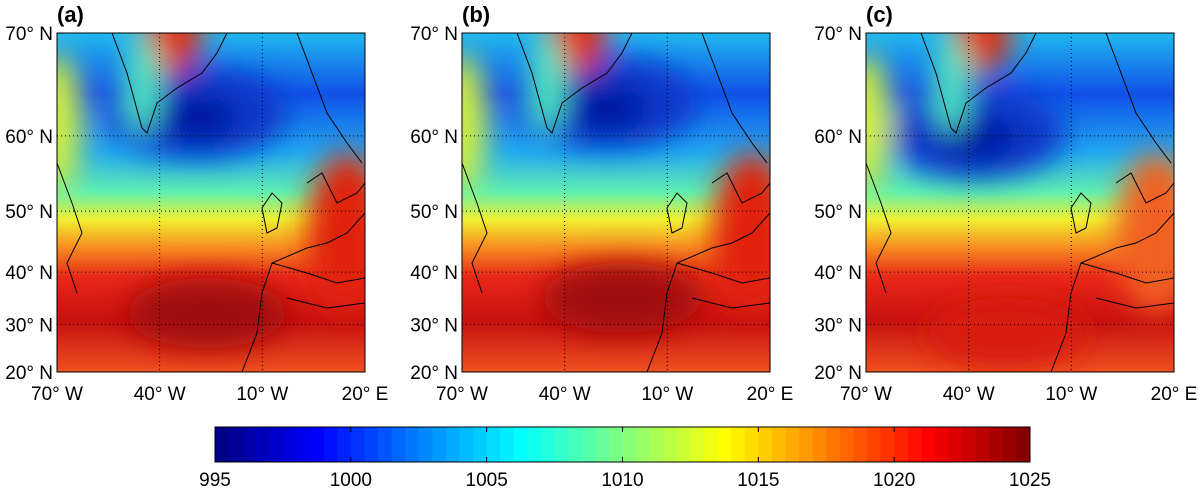  I want to click on lat-tick-label: 20° N, so click(29, 373).